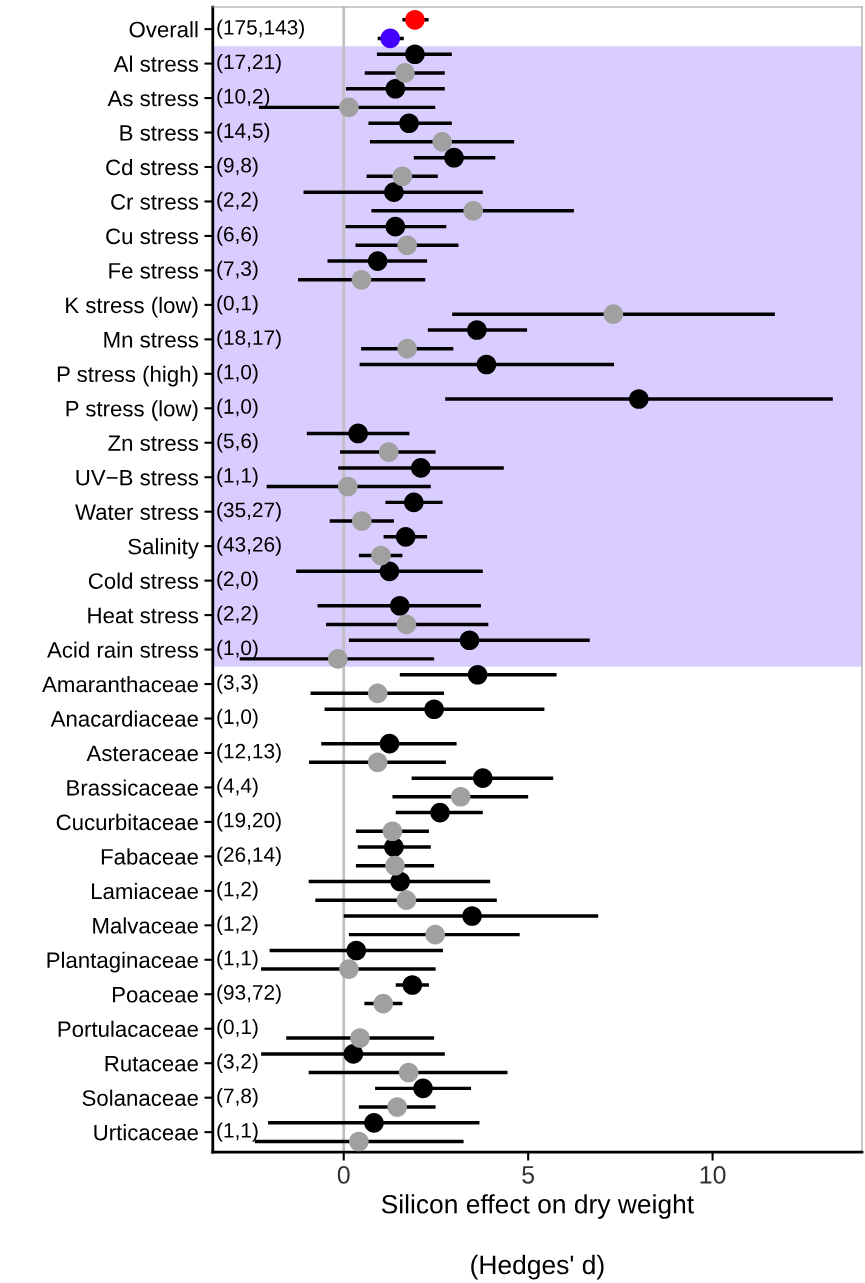  What do you see at coordinates (243, 98) in the screenshot?
I see `annotation: (10,2)` at bounding box center [243, 98].